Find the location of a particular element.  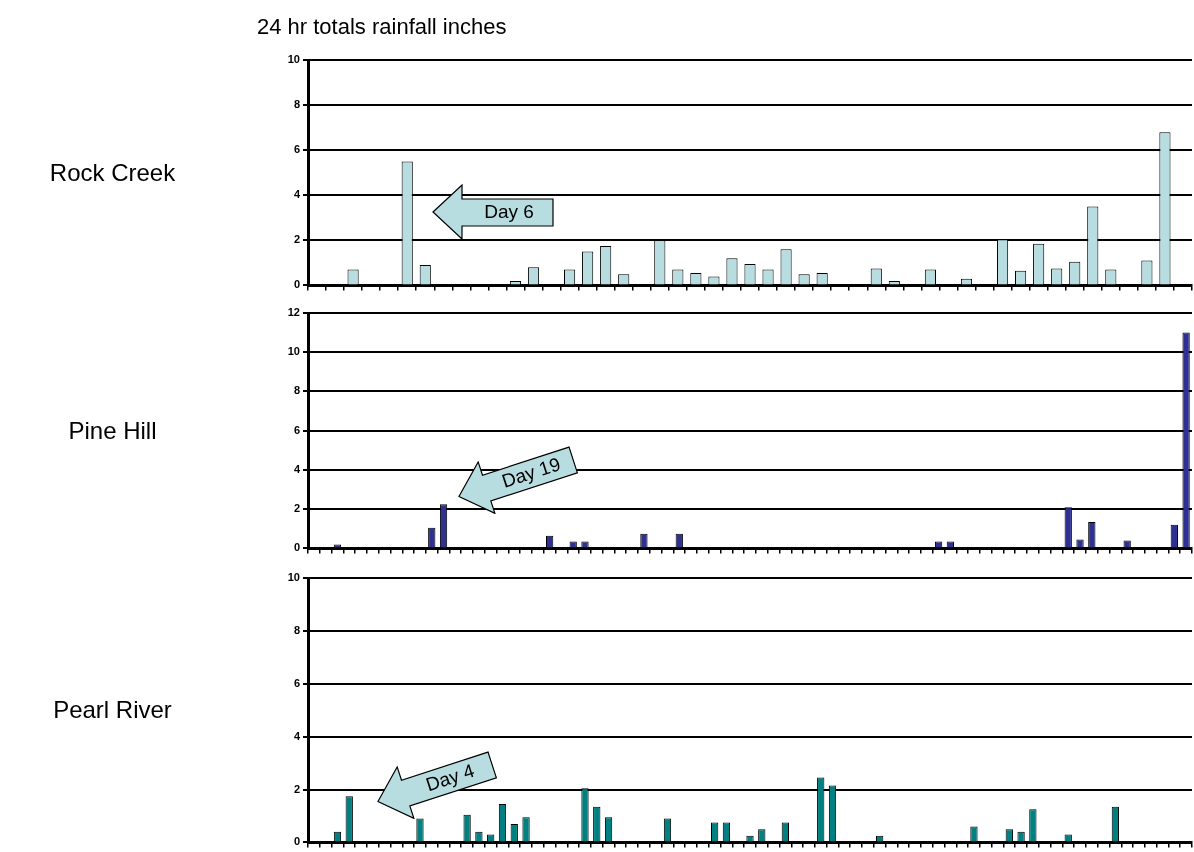

y-axis-title: Rock Creek is located at coordinates (112, 172).